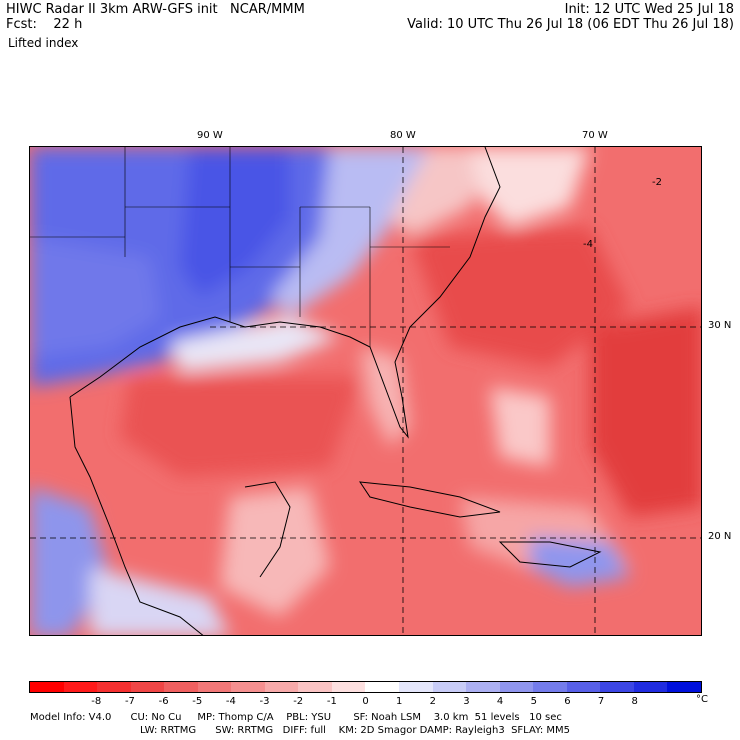  I want to click on colorbar-tick-label: -8, so click(96, 701).